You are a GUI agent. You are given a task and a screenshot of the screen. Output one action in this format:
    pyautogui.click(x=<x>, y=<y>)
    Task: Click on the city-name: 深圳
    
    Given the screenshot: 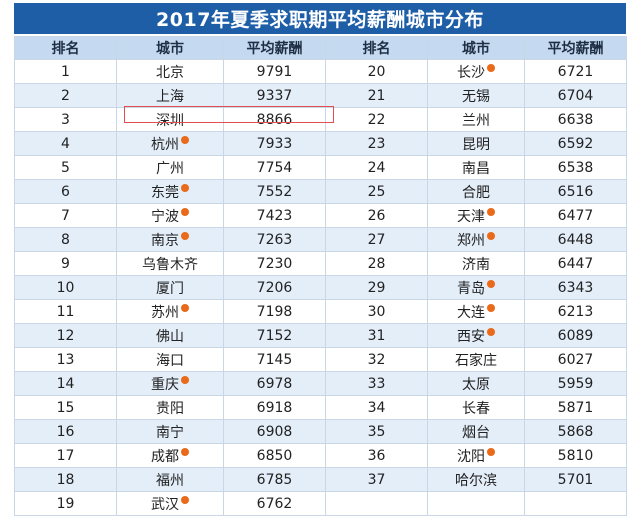 What is the action you would take?
    pyautogui.click(x=170, y=120)
    